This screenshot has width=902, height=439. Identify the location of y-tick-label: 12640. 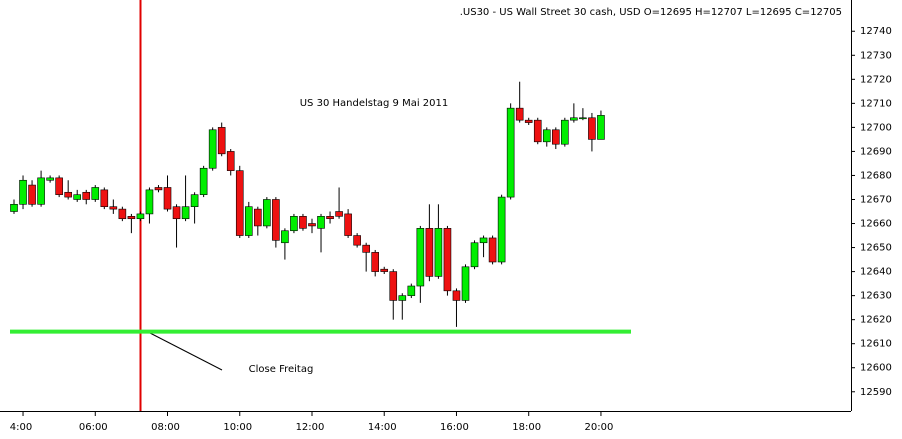
(876, 272).